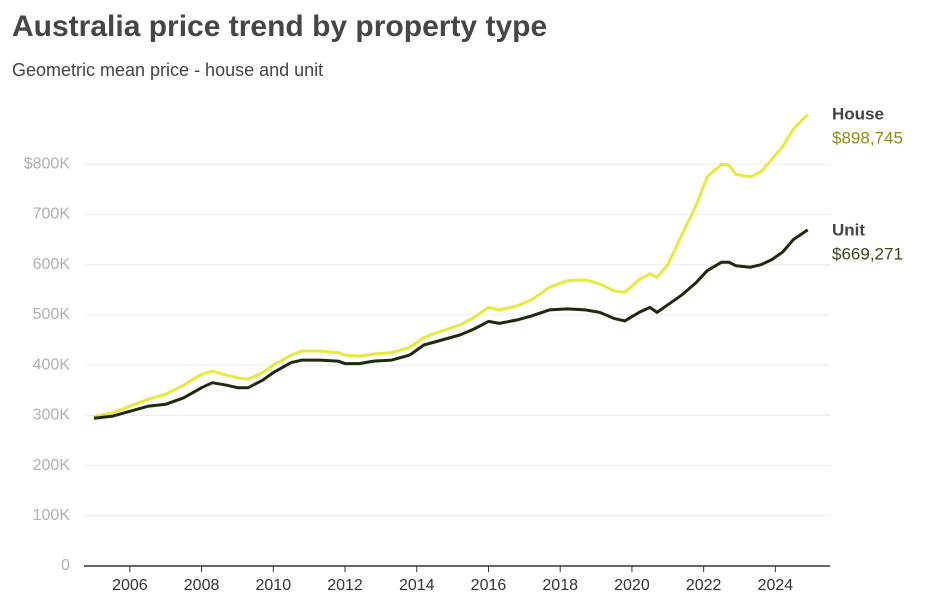 The width and height of the screenshot is (940, 607). What do you see at coordinates (52, 314) in the screenshot?
I see `y-tick-label: 500K` at bounding box center [52, 314].